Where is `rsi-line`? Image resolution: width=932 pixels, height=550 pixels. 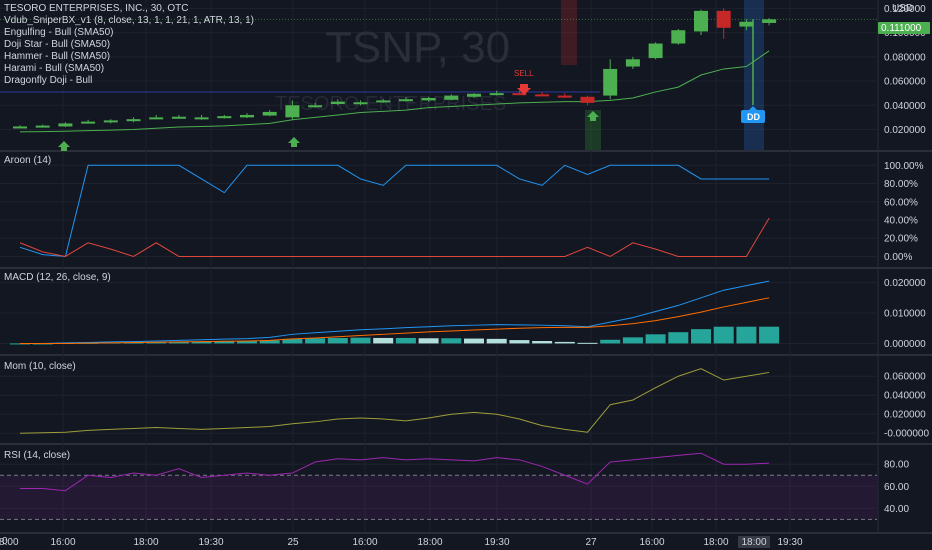
rsi-line is located at coordinates (395, 472).